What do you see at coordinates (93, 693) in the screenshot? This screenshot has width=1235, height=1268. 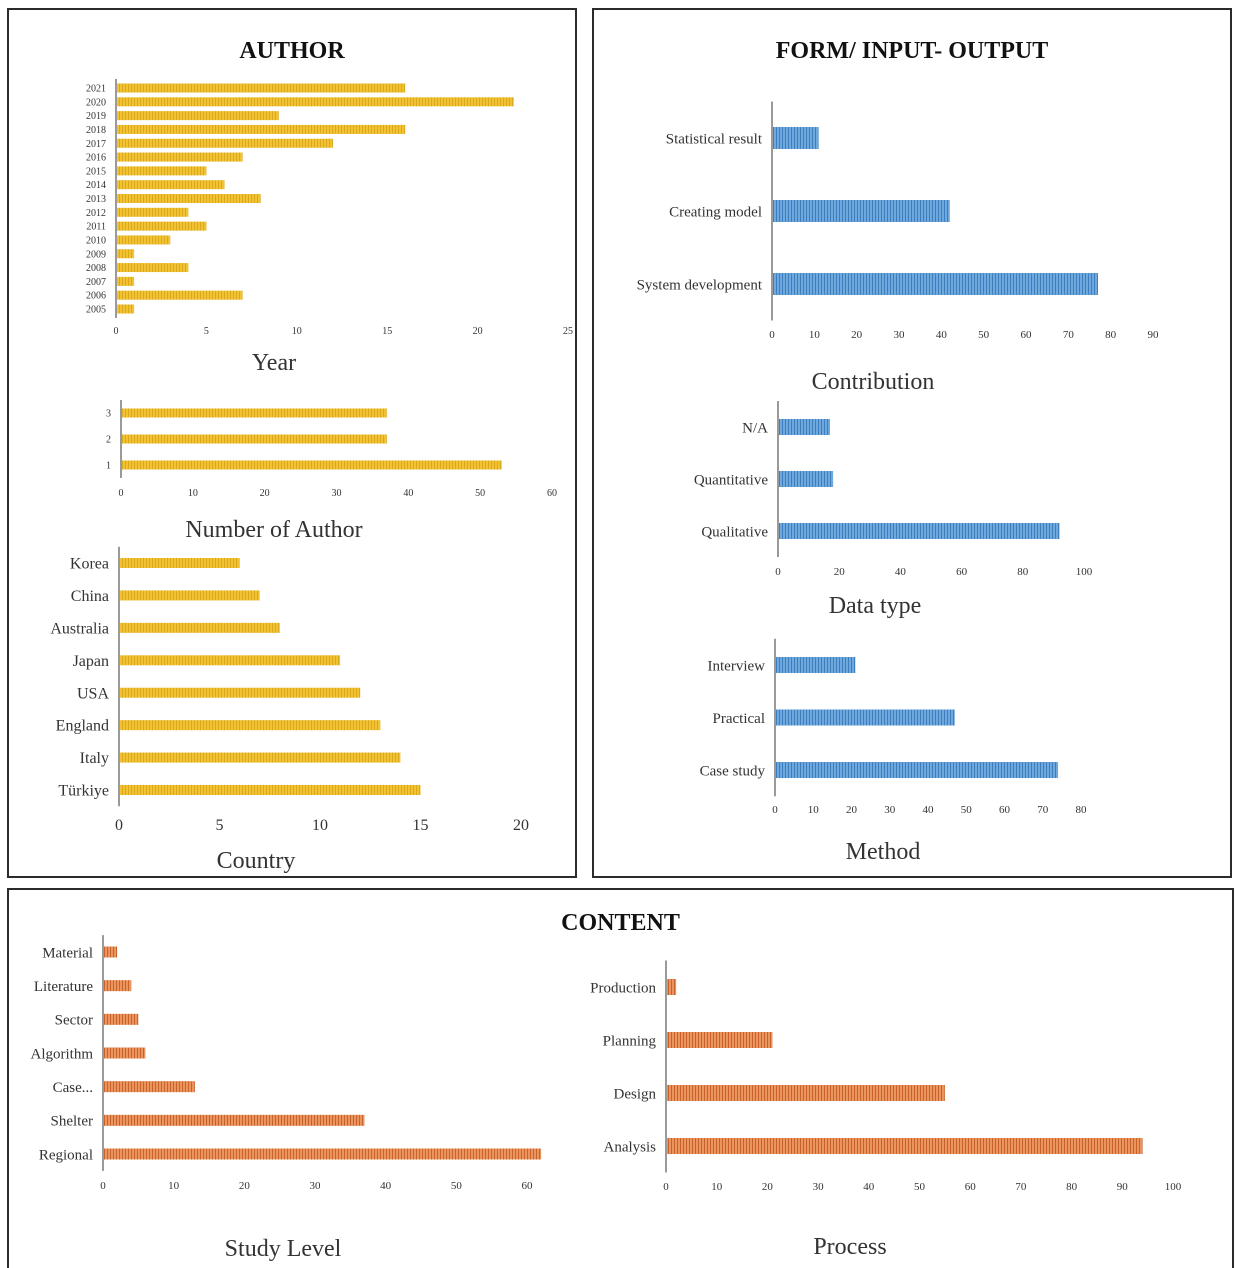 I see `country-category-label: USA` at bounding box center [93, 693].